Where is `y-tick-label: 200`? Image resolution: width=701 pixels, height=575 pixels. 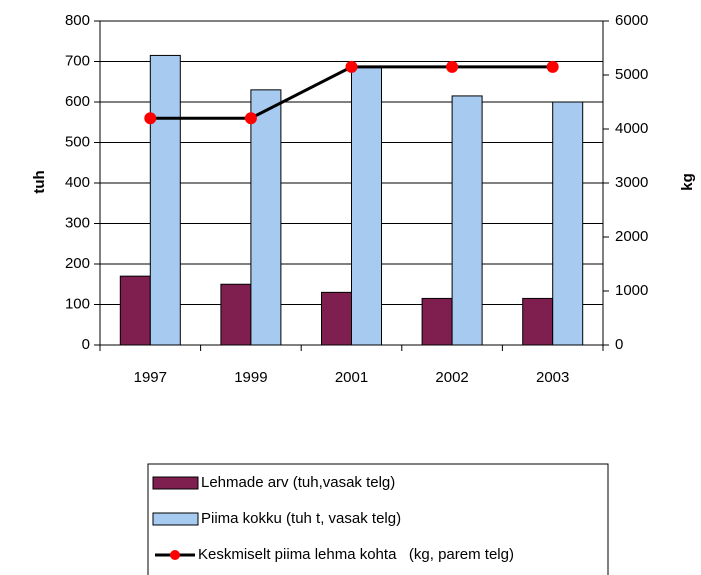
y-tick-label: 200 is located at coordinates (77, 263).